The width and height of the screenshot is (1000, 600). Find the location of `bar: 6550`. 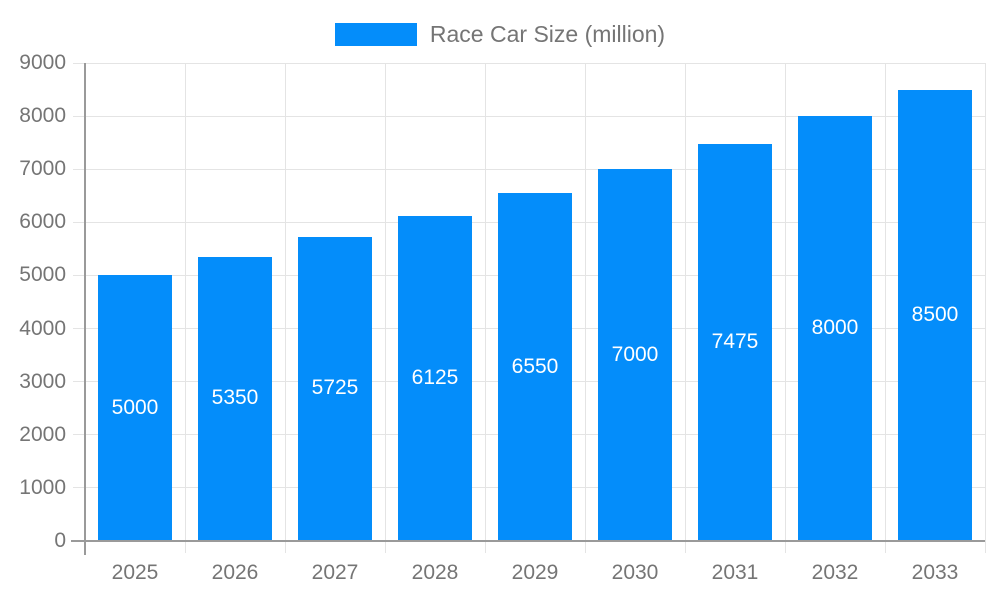

bar: 6550 is located at coordinates (535, 366).